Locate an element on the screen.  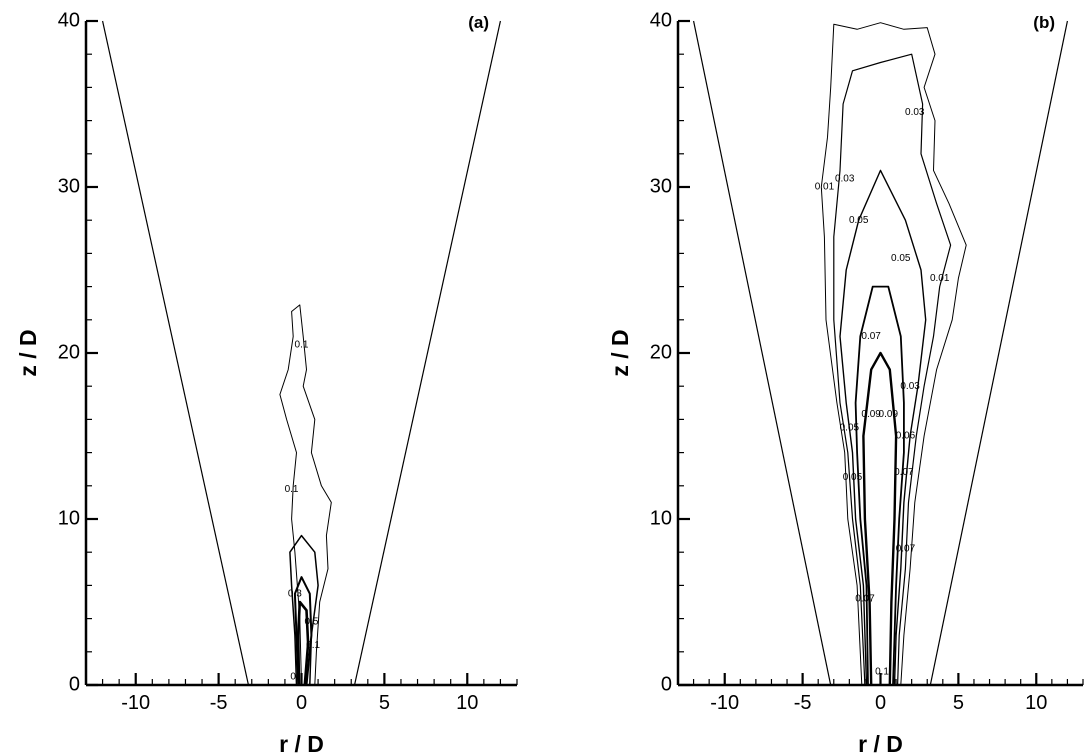
panel-label: (a) is located at coordinates (478, 22).